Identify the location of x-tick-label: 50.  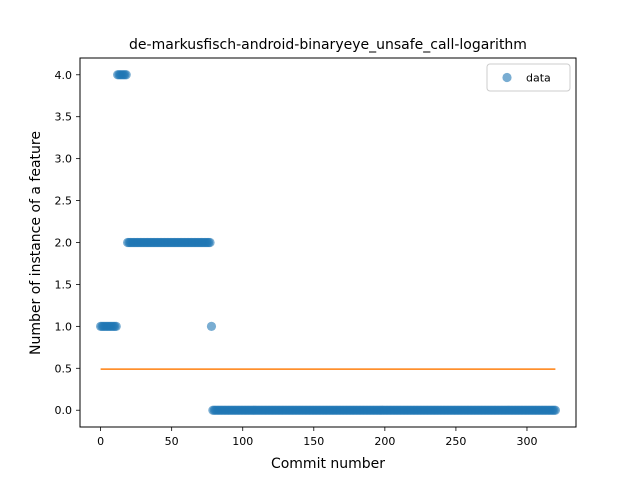
(172, 441).